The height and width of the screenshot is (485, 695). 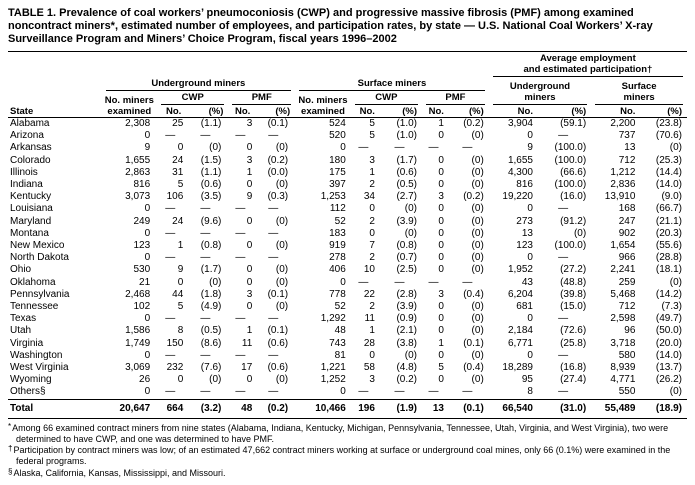 What do you see at coordinates (514, 408) in the screenshot?
I see `value-cell: 66,540` at bounding box center [514, 408].